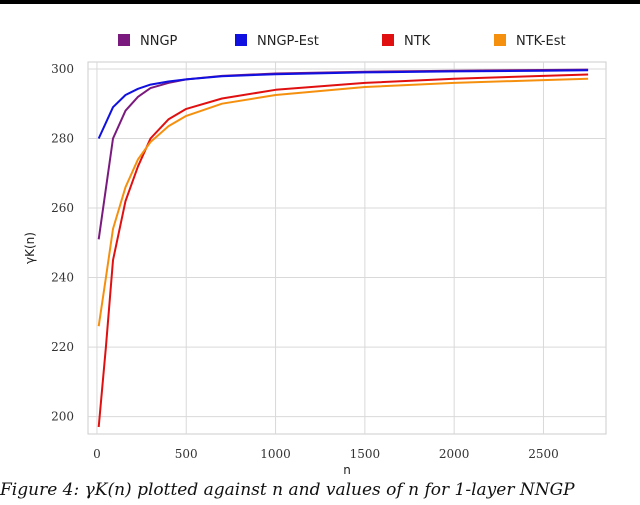  I want to click on x-axis-ticks: 0 500 1000 1500 2000 2500, so click(326, 454).